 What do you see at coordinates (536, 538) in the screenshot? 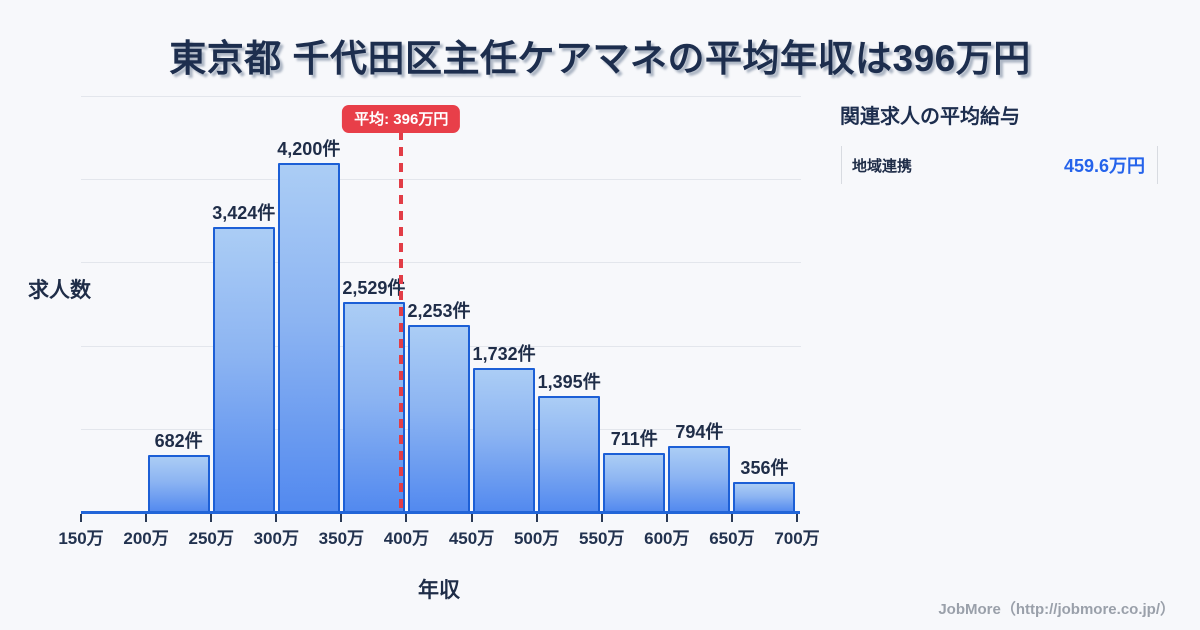
I see `x-axis-tick-label: 500万` at bounding box center [536, 538].